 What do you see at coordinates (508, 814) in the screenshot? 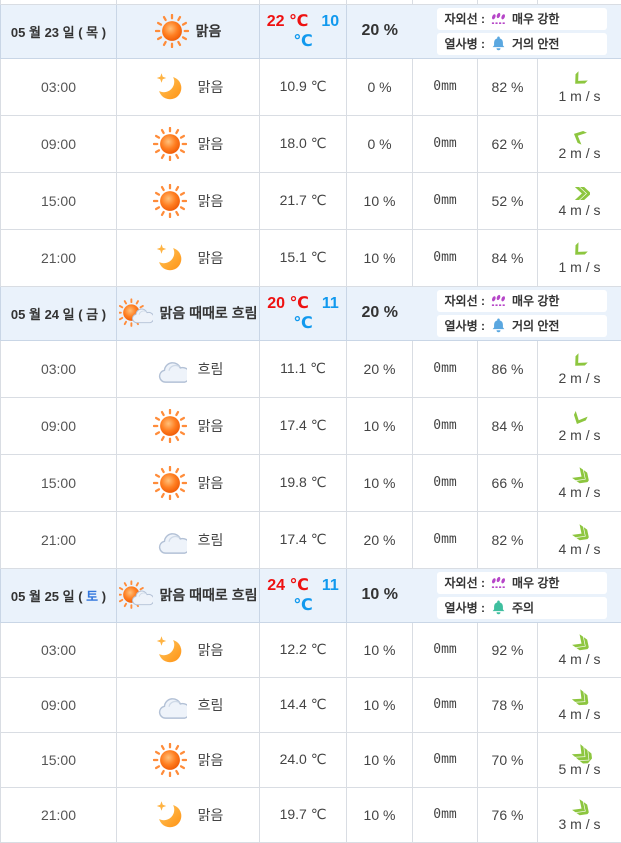
I see `humidity-cell: 76 %` at bounding box center [508, 814].